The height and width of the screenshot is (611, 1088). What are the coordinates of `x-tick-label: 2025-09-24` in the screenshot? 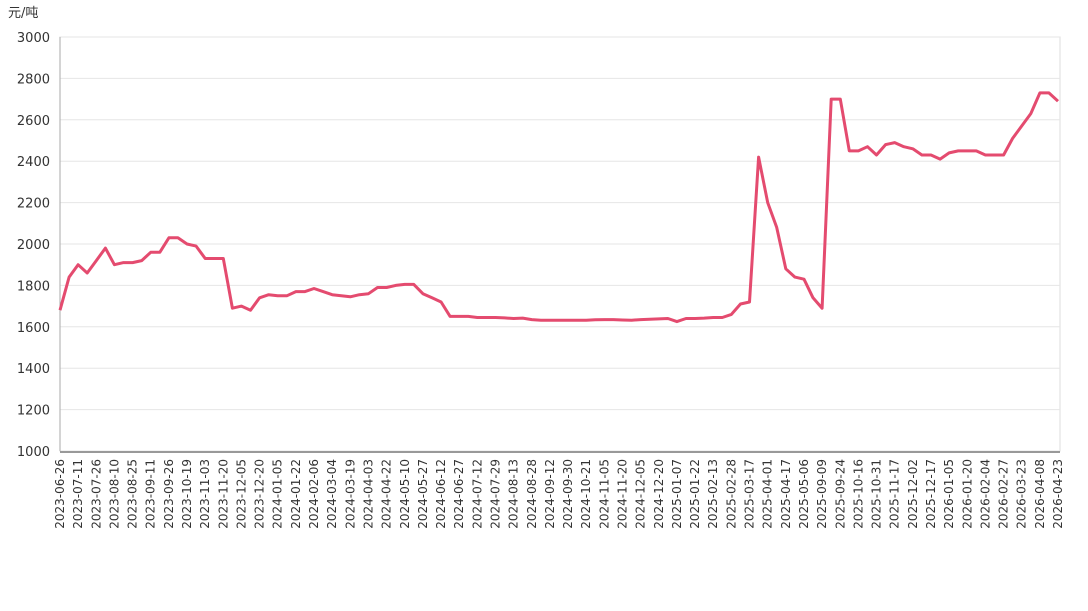 It's located at (840, 494).